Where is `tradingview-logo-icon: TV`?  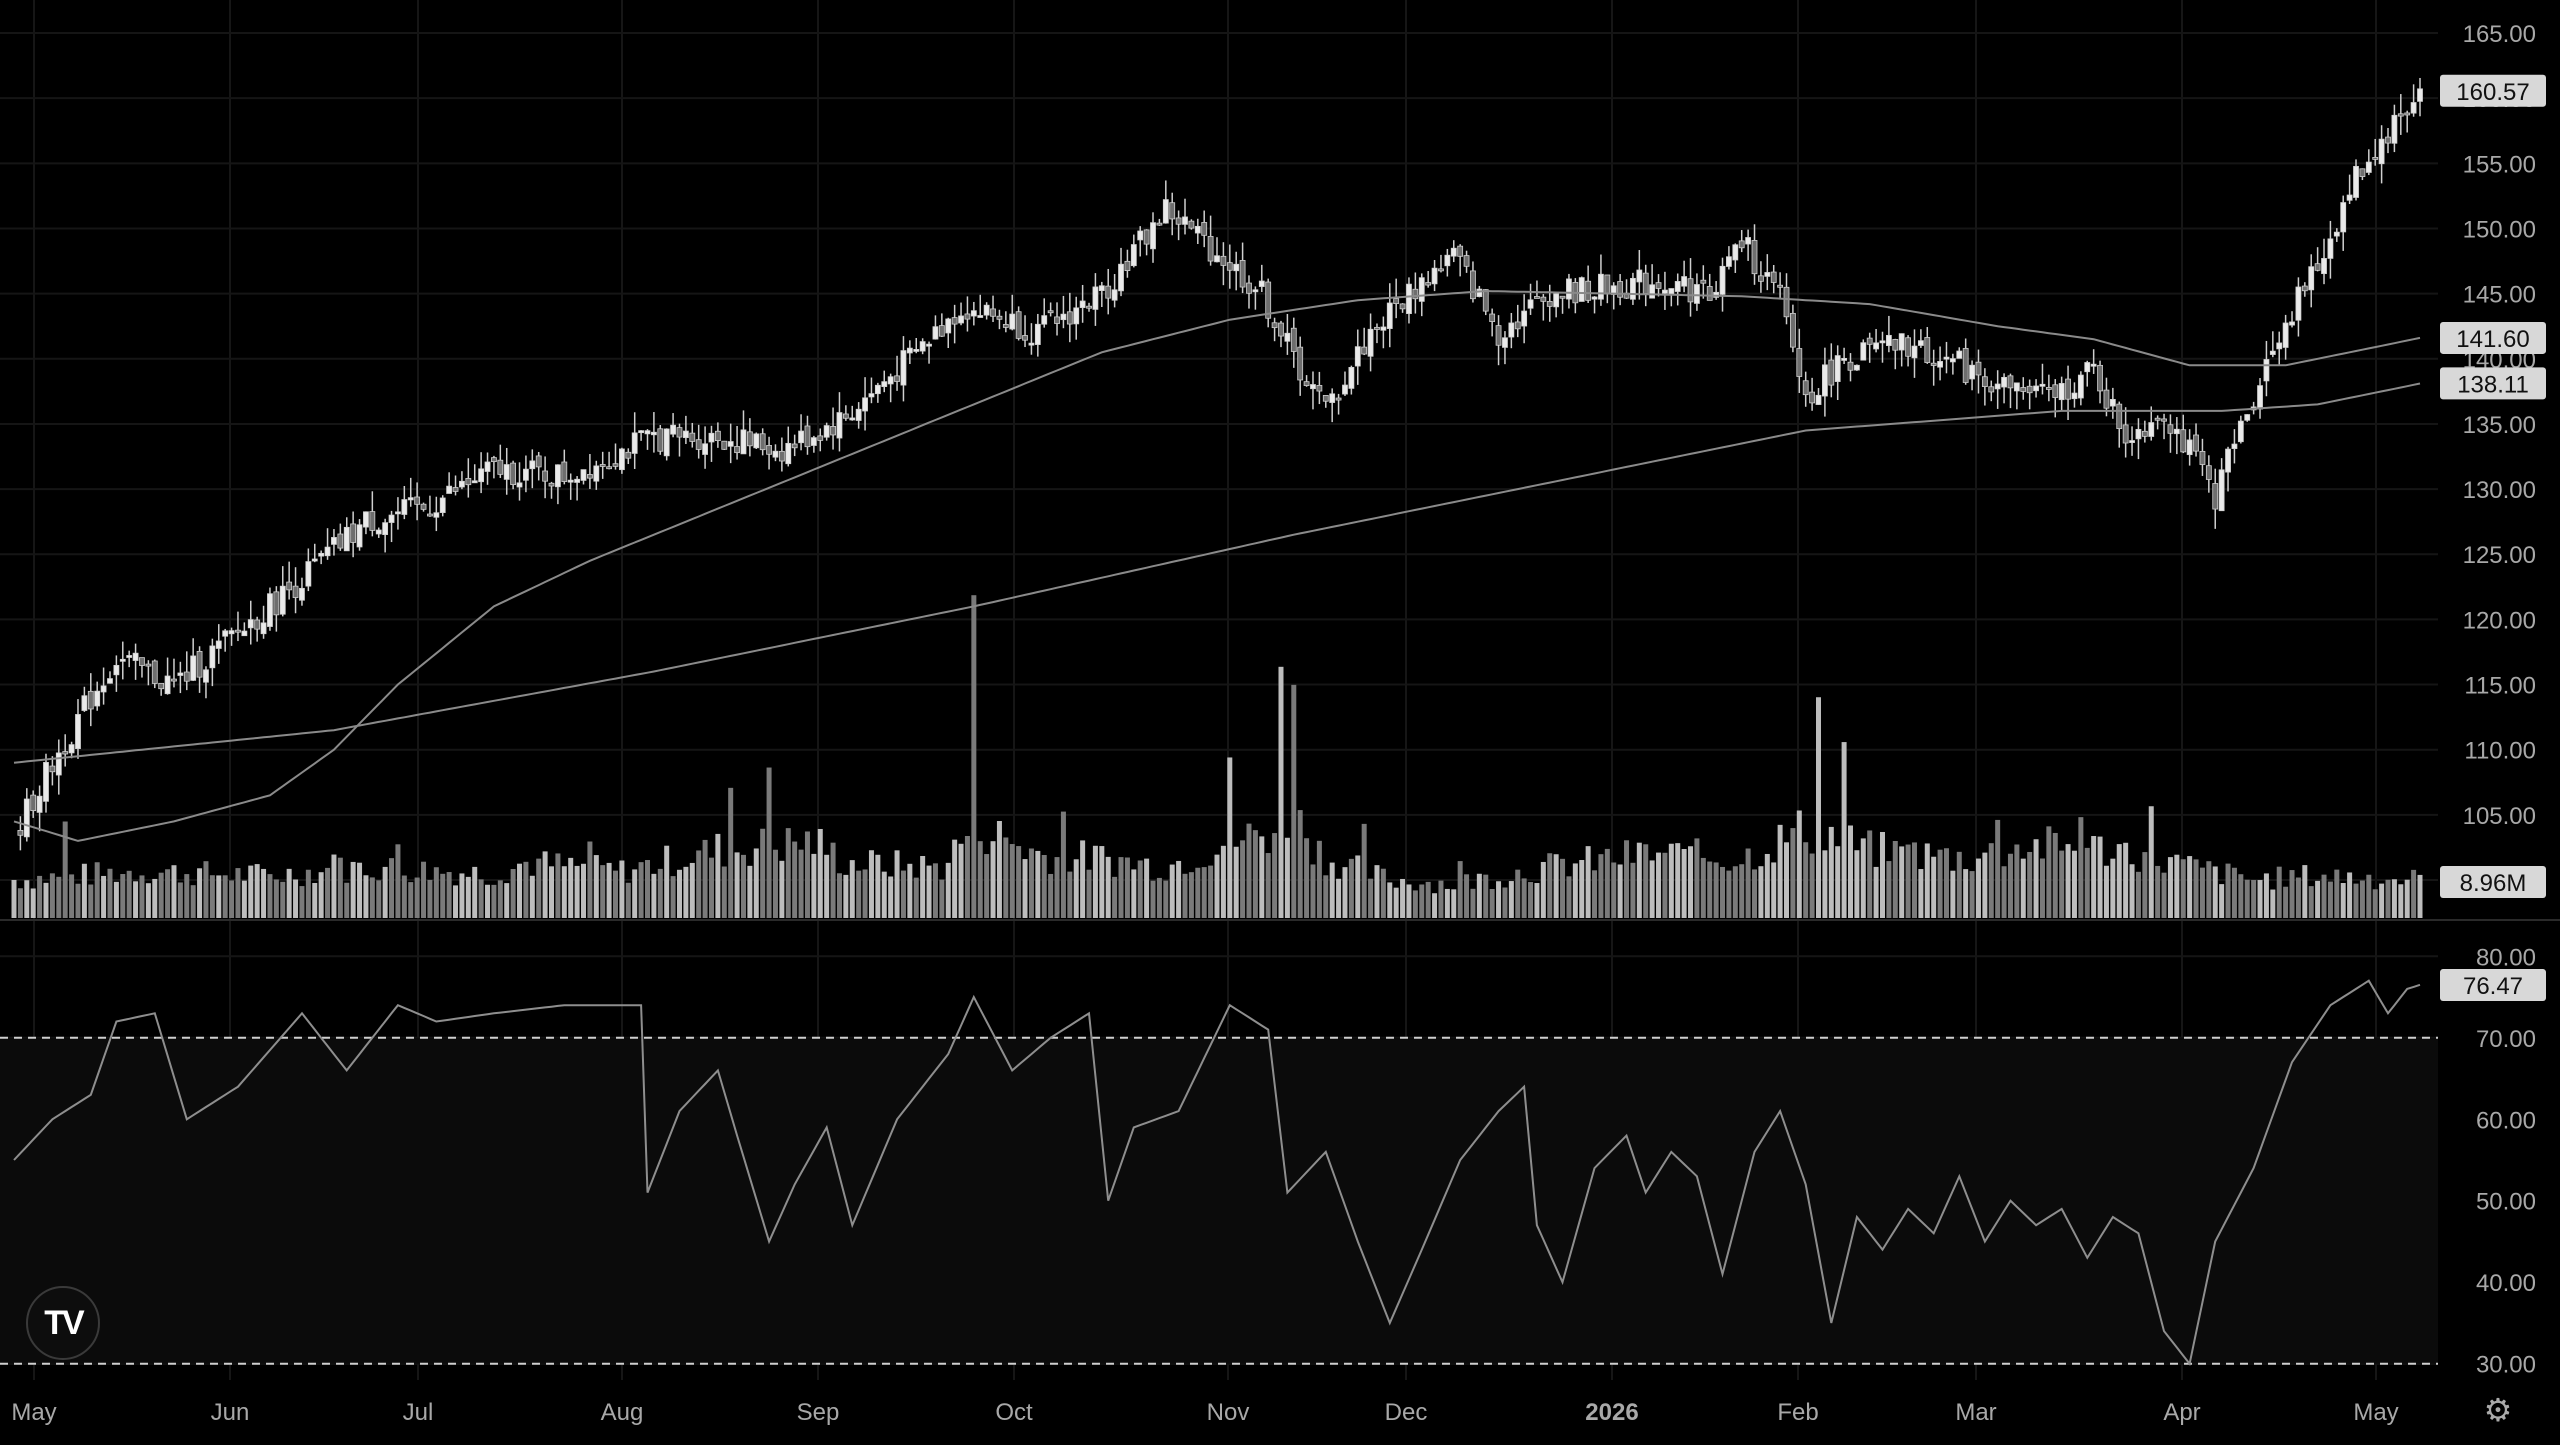
tradingview-logo-icon: TV is located at coordinates (63, 1323).